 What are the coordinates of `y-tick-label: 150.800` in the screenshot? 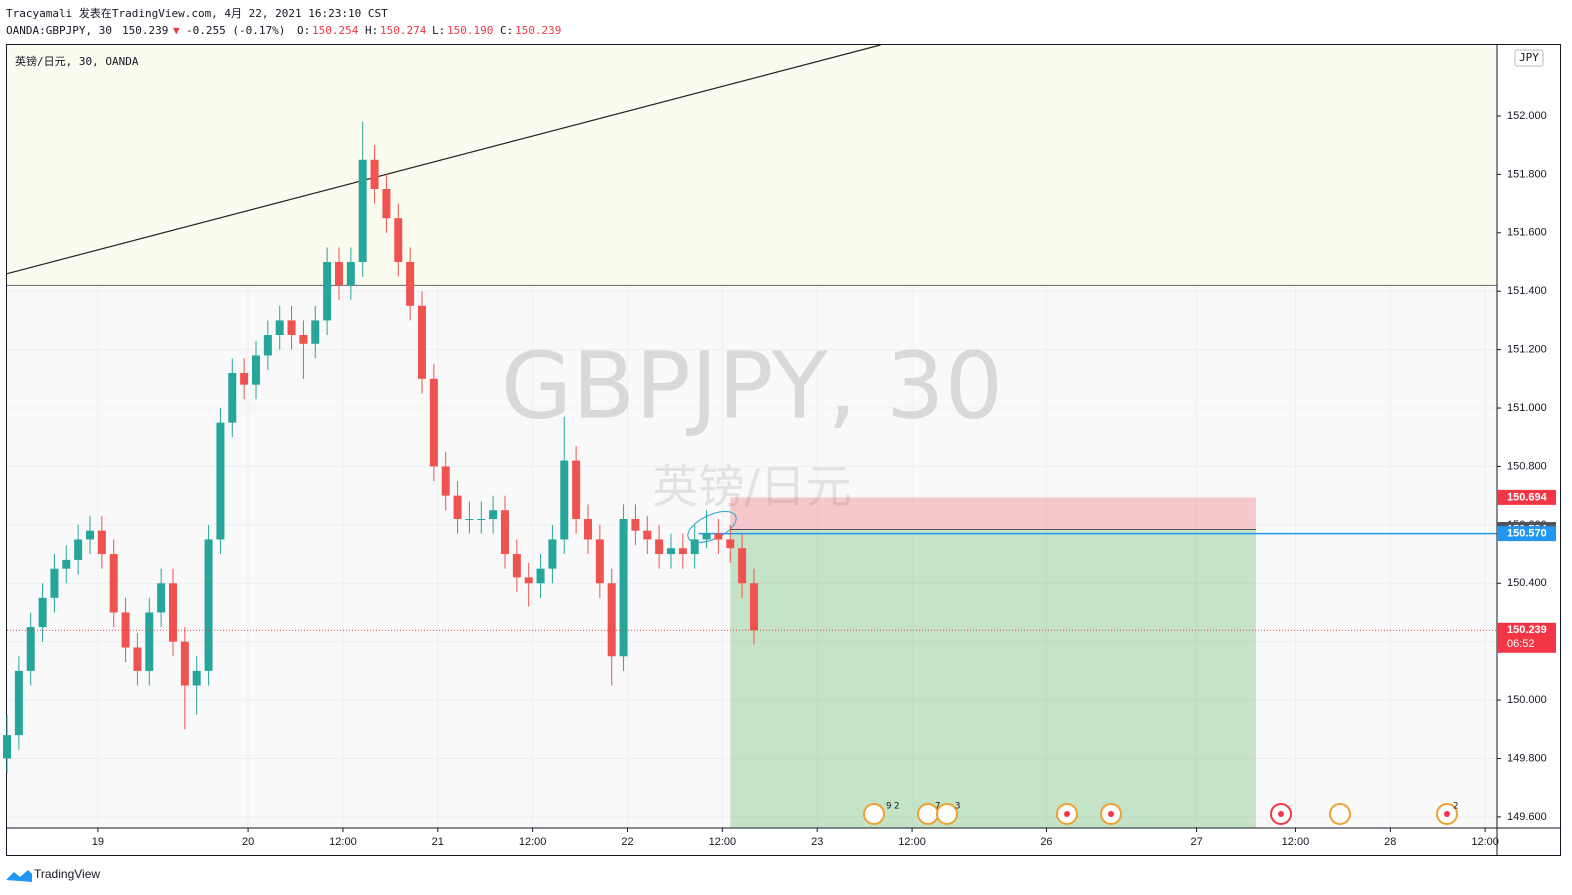 It's located at (1527, 466).